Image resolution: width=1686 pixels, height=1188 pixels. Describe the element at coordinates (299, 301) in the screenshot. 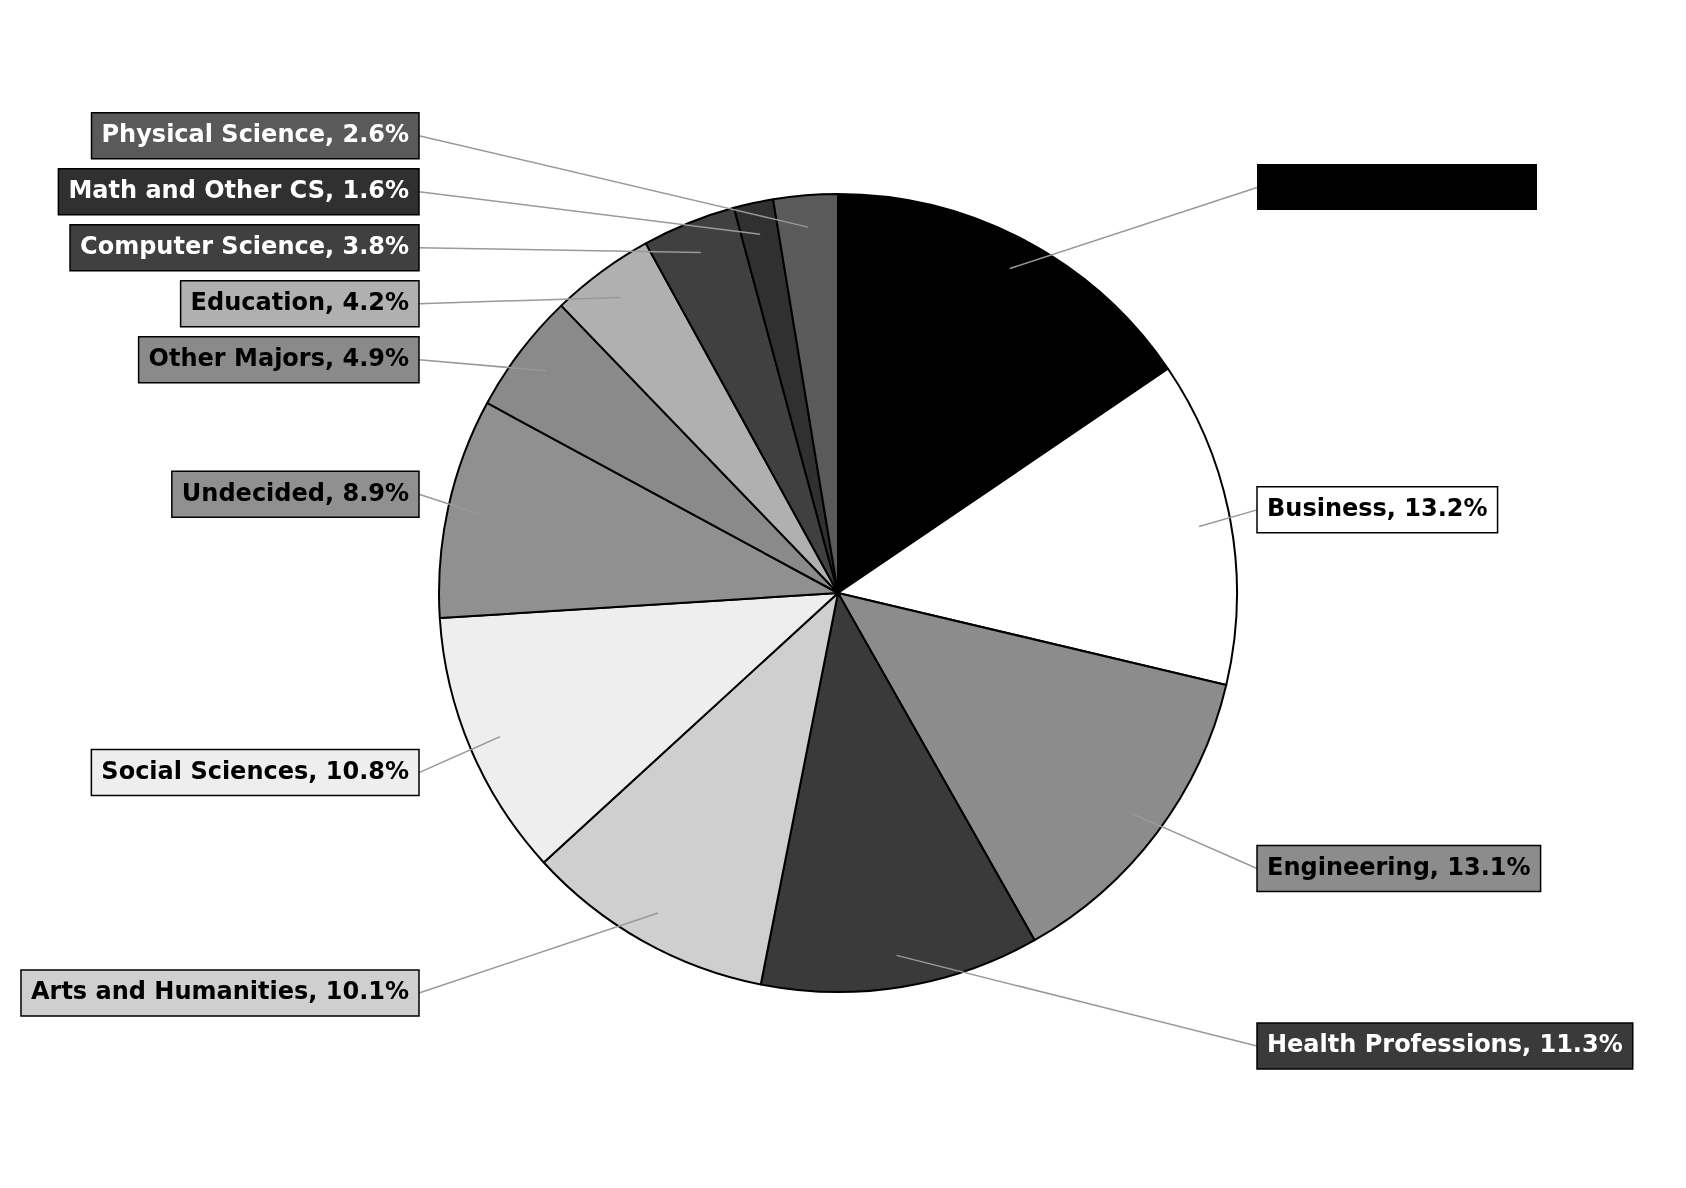

I see `slice-label: Education, 4.2%` at that location.